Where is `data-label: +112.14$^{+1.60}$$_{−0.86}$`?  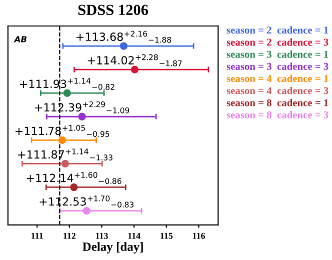 data-label: +112.14$^{+1.60}$$_{−0.86}$ is located at coordinates (74, 178).